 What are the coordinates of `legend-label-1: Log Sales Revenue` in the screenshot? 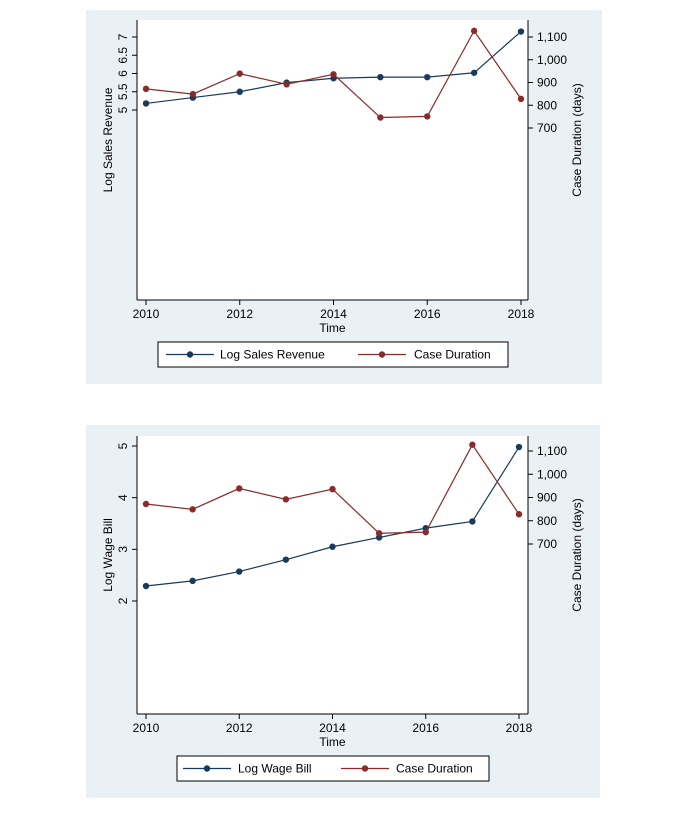 It's located at (272, 355).